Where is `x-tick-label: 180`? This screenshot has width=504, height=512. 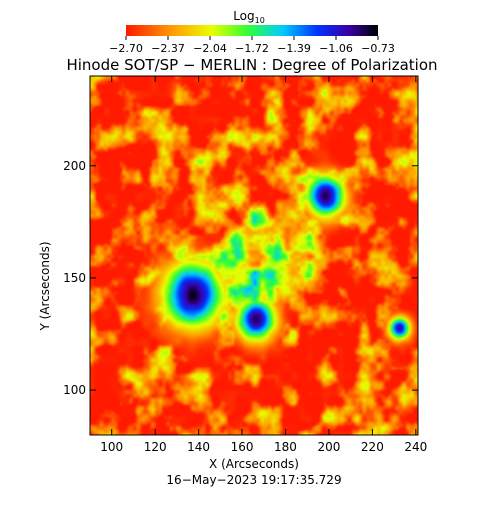 x-tick-label: 180 is located at coordinates (285, 447).